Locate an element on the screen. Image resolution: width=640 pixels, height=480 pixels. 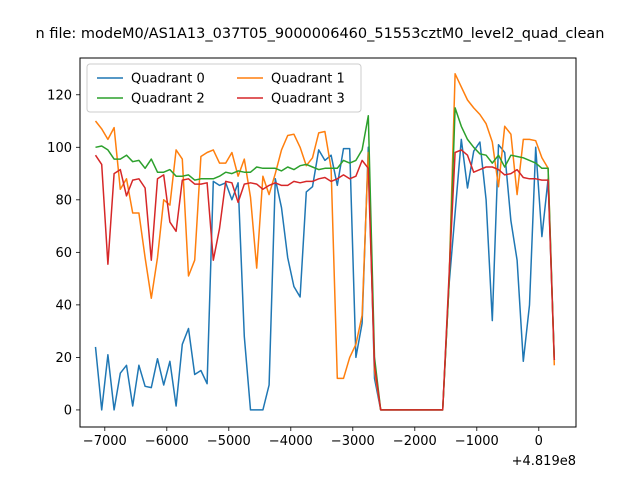
x-tick-label: −3000 is located at coordinates (353, 441).